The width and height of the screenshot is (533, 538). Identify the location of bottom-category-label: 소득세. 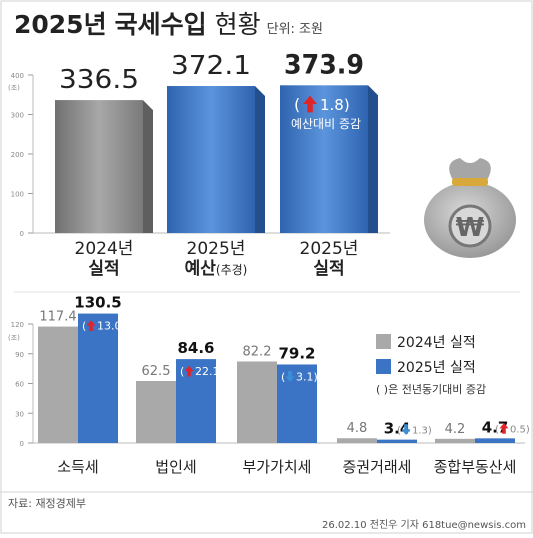
(77, 467).